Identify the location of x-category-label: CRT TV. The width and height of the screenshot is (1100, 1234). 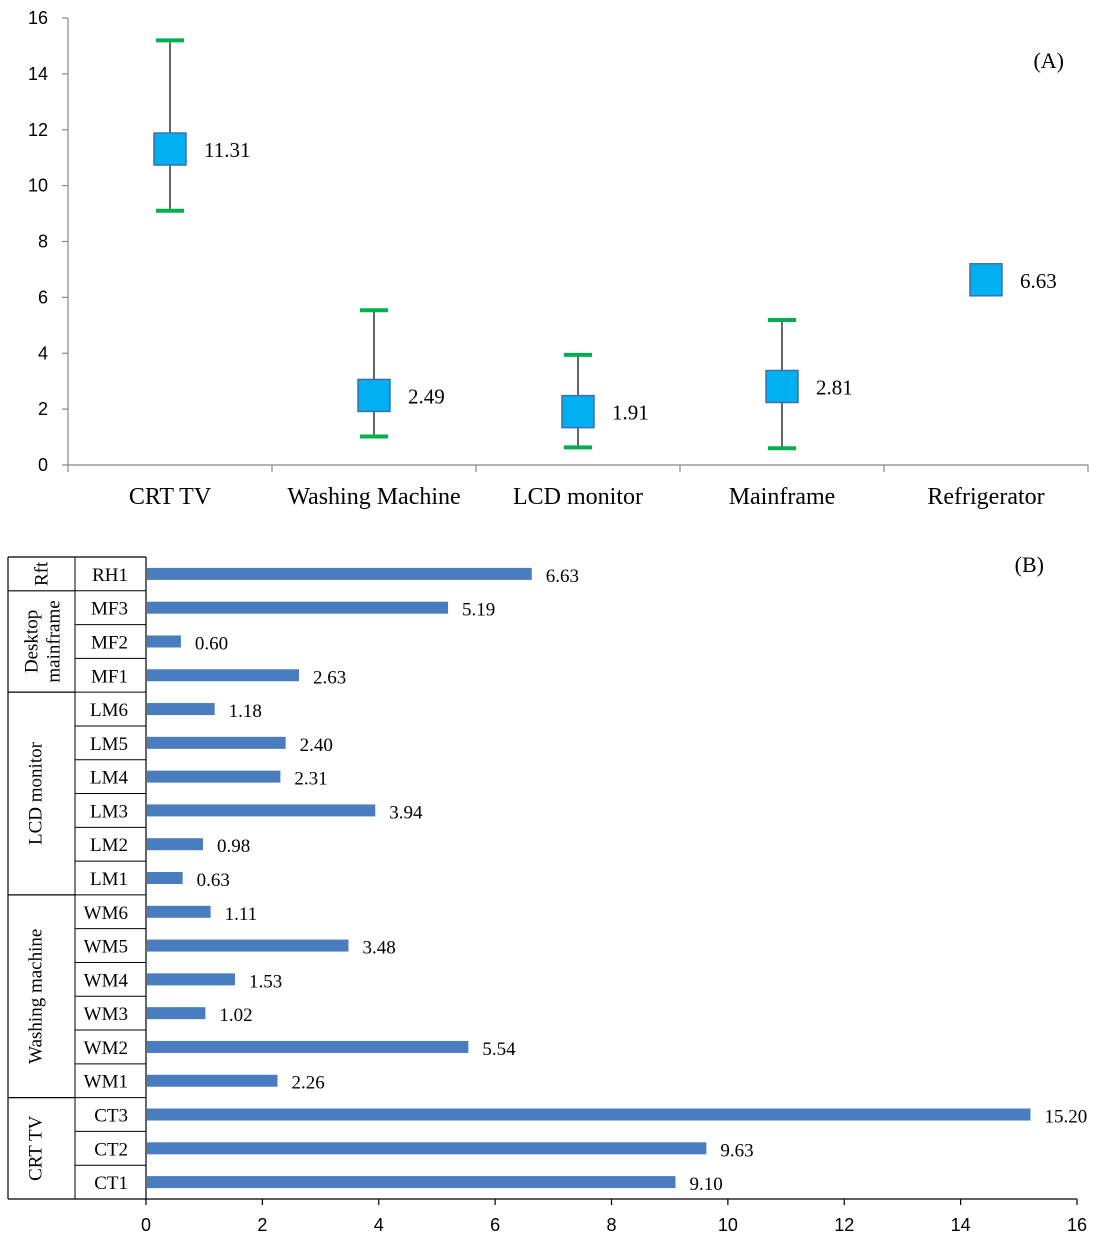
(170, 497).